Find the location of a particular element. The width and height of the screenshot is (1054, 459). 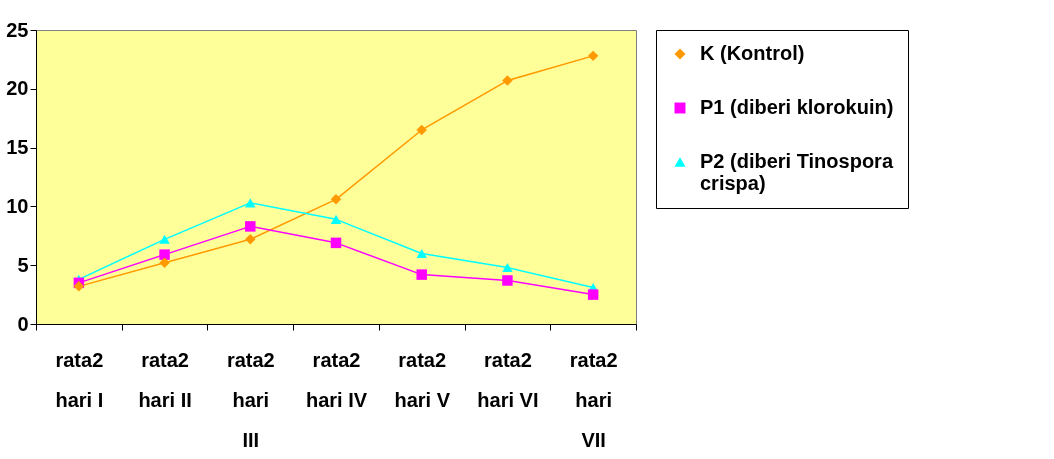

x-tick-label: rata2 hari VI is located at coordinates (508, 379).